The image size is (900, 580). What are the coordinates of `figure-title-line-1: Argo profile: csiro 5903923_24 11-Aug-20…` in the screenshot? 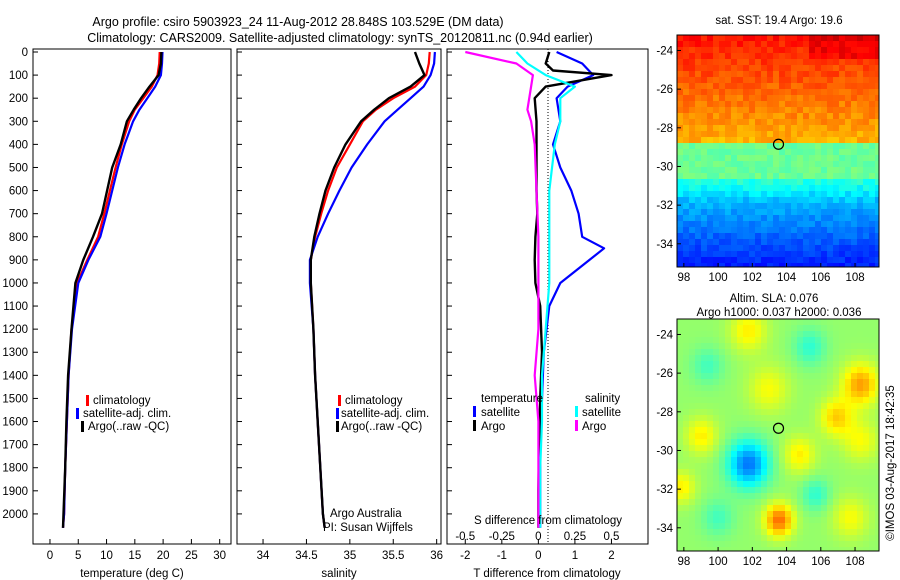 It's located at (297, 22).